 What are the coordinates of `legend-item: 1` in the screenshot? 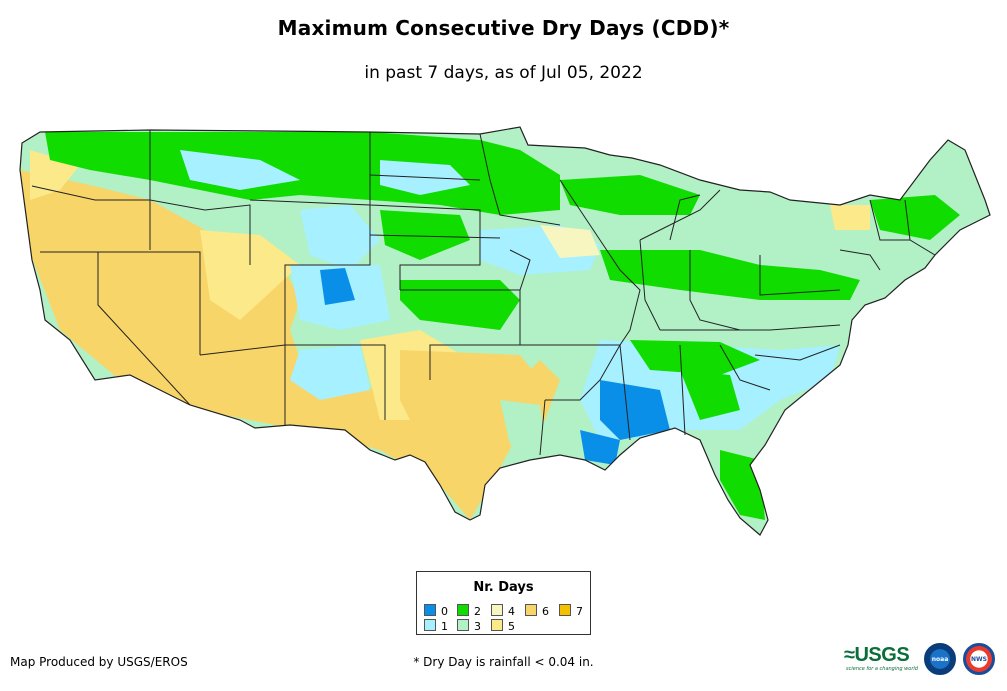 It's located at (436, 626).